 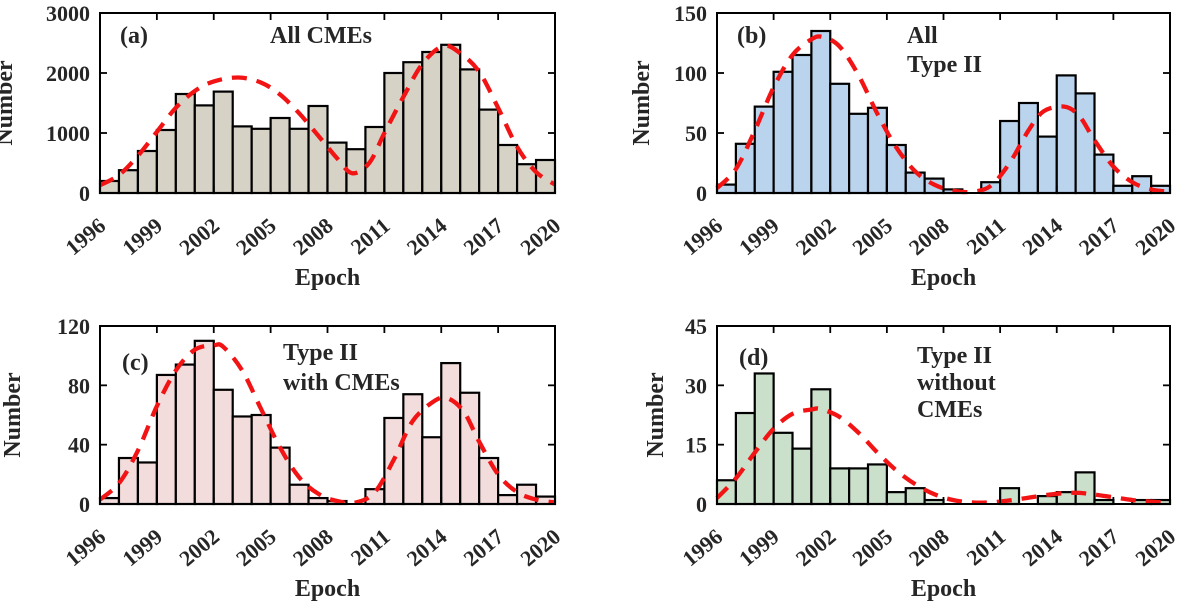 What do you see at coordinates (949, 410) in the screenshot?
I see `panel-title-line: CMEs` at bounding box center [949, 410].